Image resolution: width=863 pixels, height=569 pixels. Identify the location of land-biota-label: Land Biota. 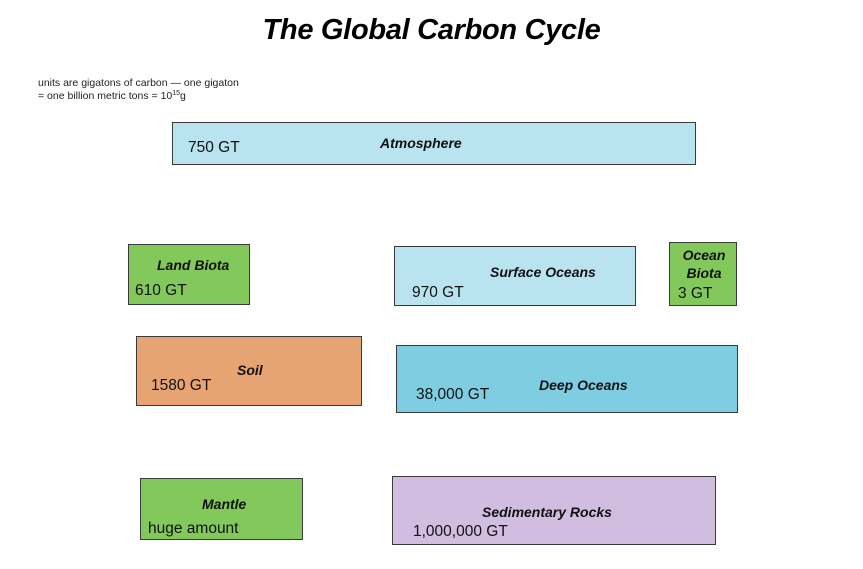
(193, 265).